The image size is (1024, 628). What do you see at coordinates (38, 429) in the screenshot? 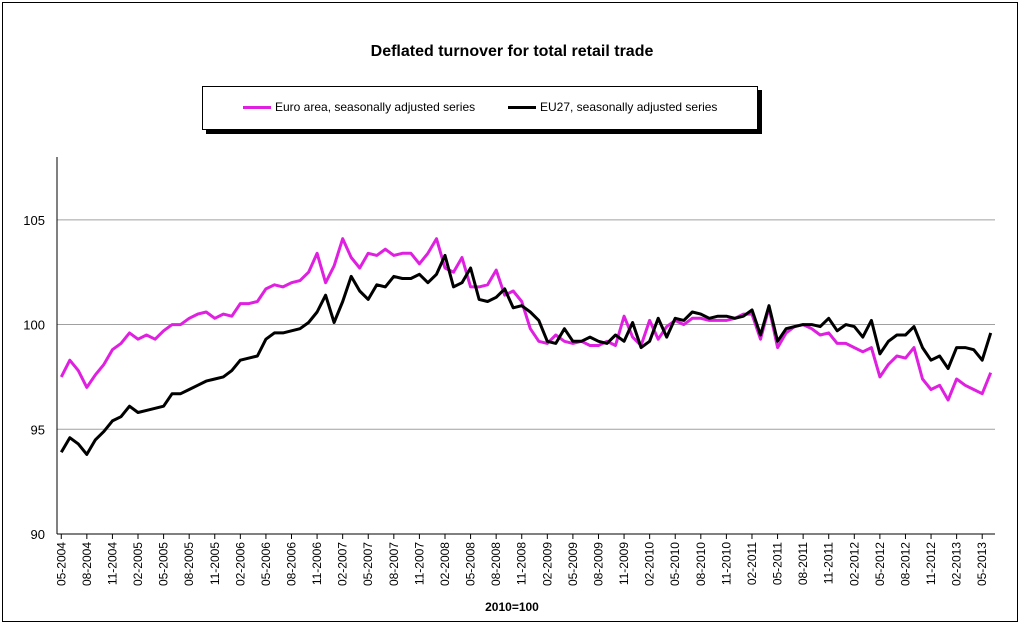
I see `y-tick-label-95: 95` at bounding box center [38, 429].